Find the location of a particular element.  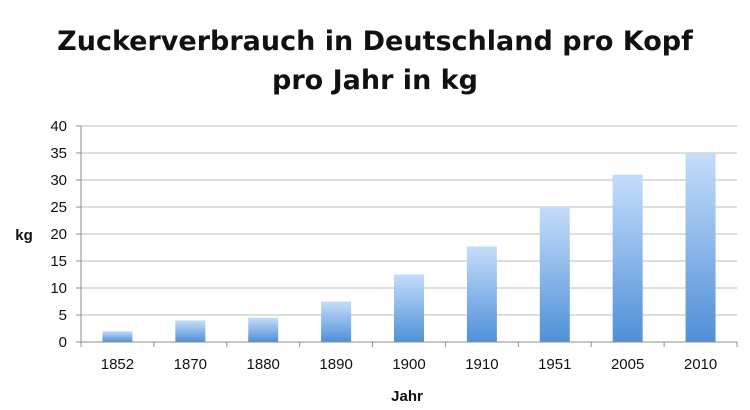

chart-title-line-2: pro Jahr in kg is located at coordinates (375, 80).